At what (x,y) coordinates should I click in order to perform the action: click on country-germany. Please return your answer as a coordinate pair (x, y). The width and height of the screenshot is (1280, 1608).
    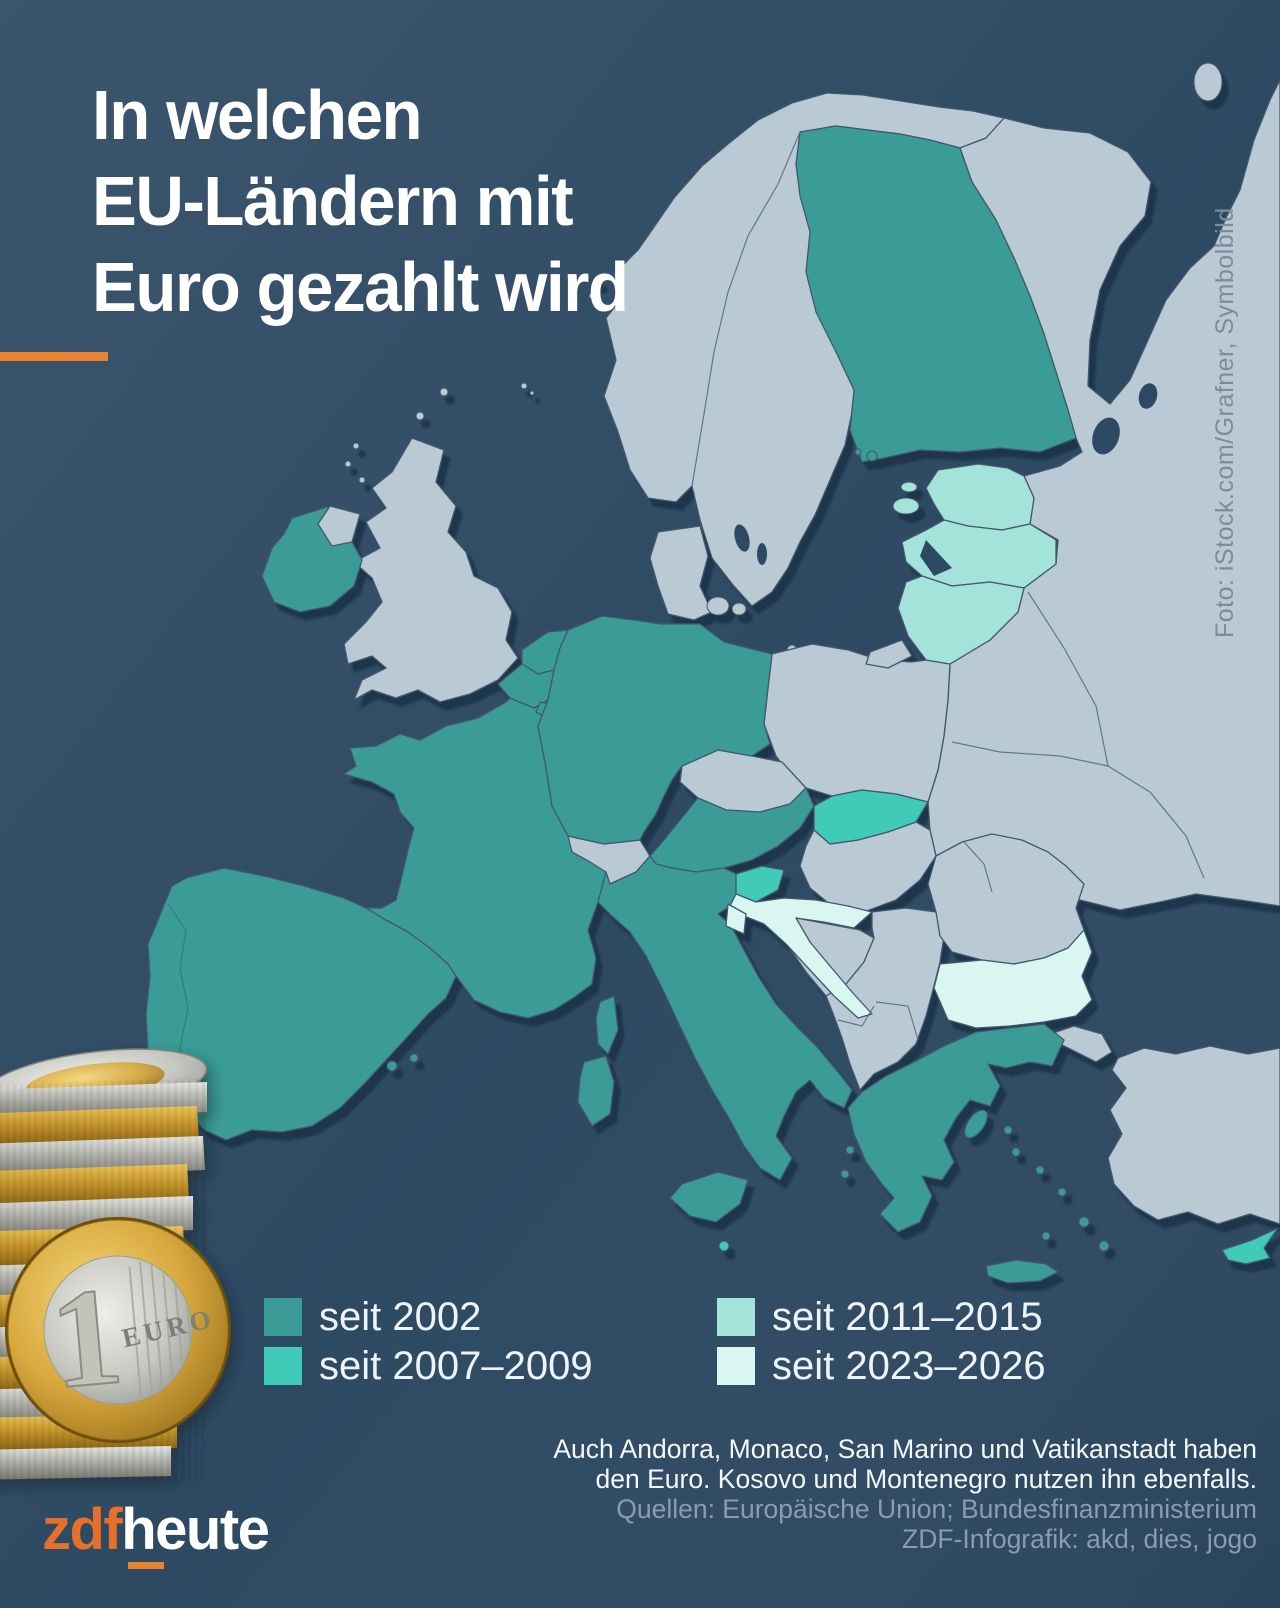
    Looking at the image, I should click on (655, 730).